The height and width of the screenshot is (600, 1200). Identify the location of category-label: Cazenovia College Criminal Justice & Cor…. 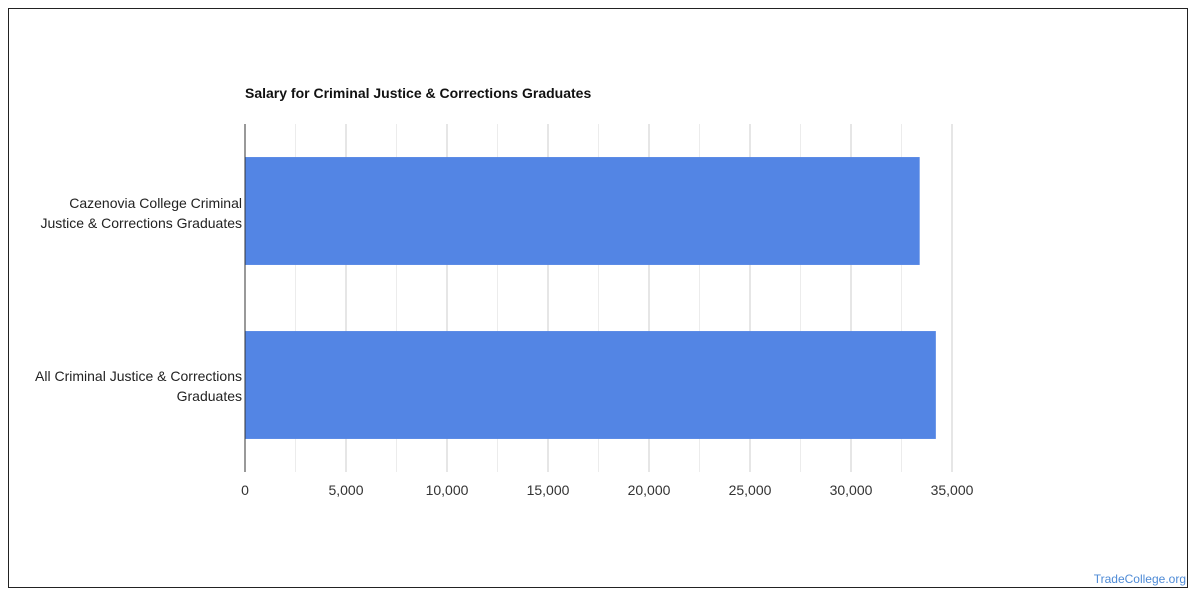
(122, 213).